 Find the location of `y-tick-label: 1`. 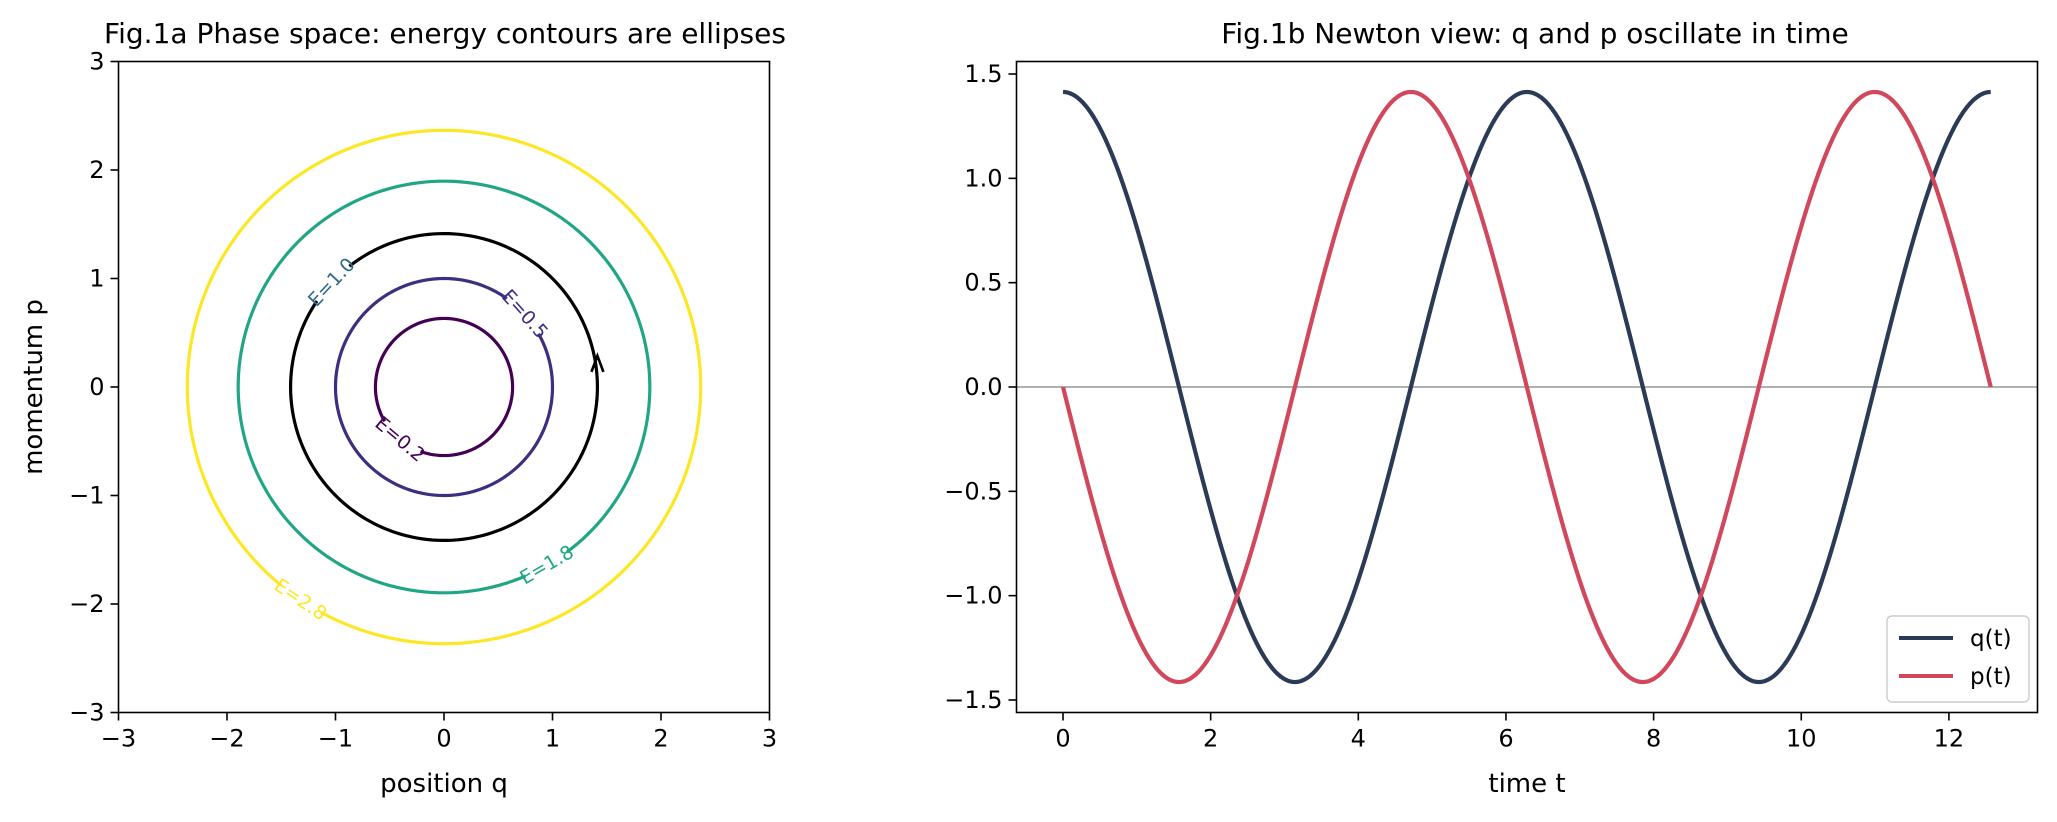

y-tick-label: 1 is located at coordinates (96, 279).